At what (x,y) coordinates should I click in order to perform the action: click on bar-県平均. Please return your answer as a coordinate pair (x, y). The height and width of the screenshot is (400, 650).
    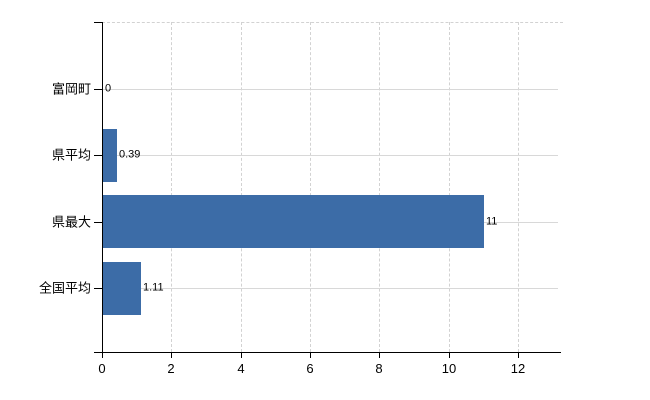
    Looking at the image, I should click on (110, 155).